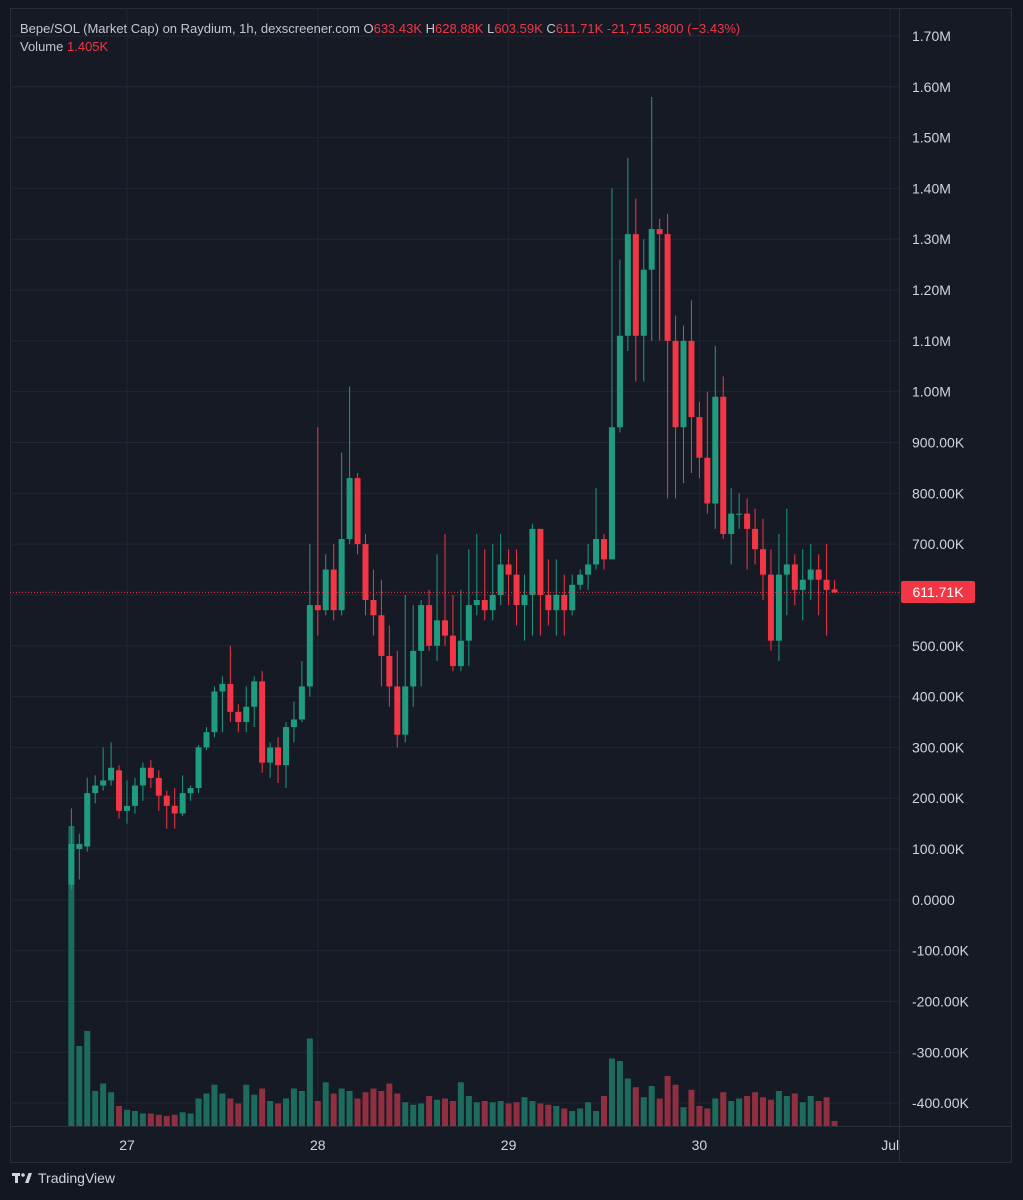 The width and height of the screenshot is (1023, 1200). Describe the element at coordinates (63, 1178) in the screenshot. I see `footer: TradingView` at that location.